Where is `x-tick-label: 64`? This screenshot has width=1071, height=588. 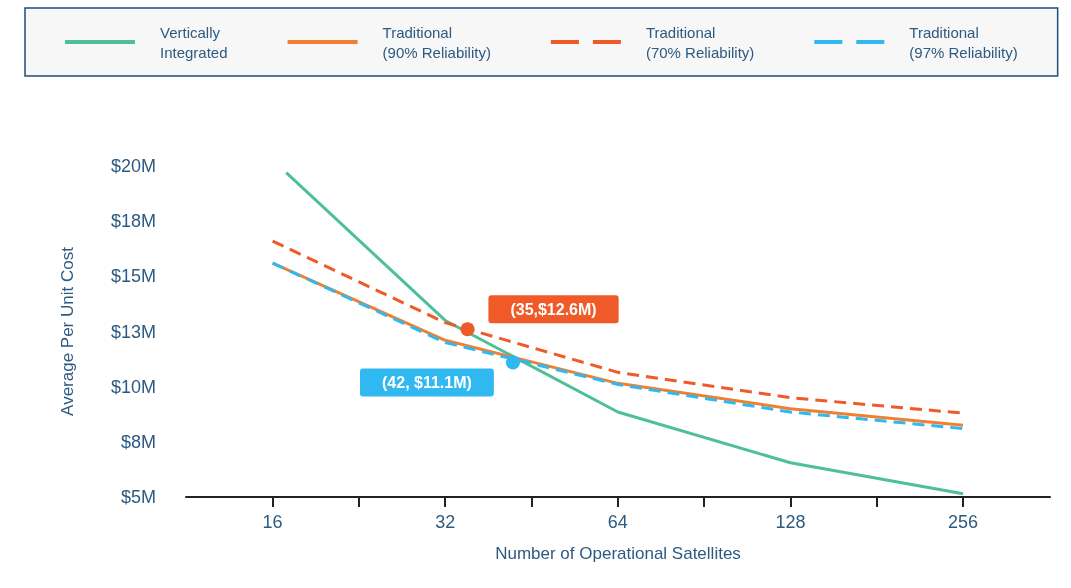
x-tick-label: 64 is located at coordinates (617, 522).